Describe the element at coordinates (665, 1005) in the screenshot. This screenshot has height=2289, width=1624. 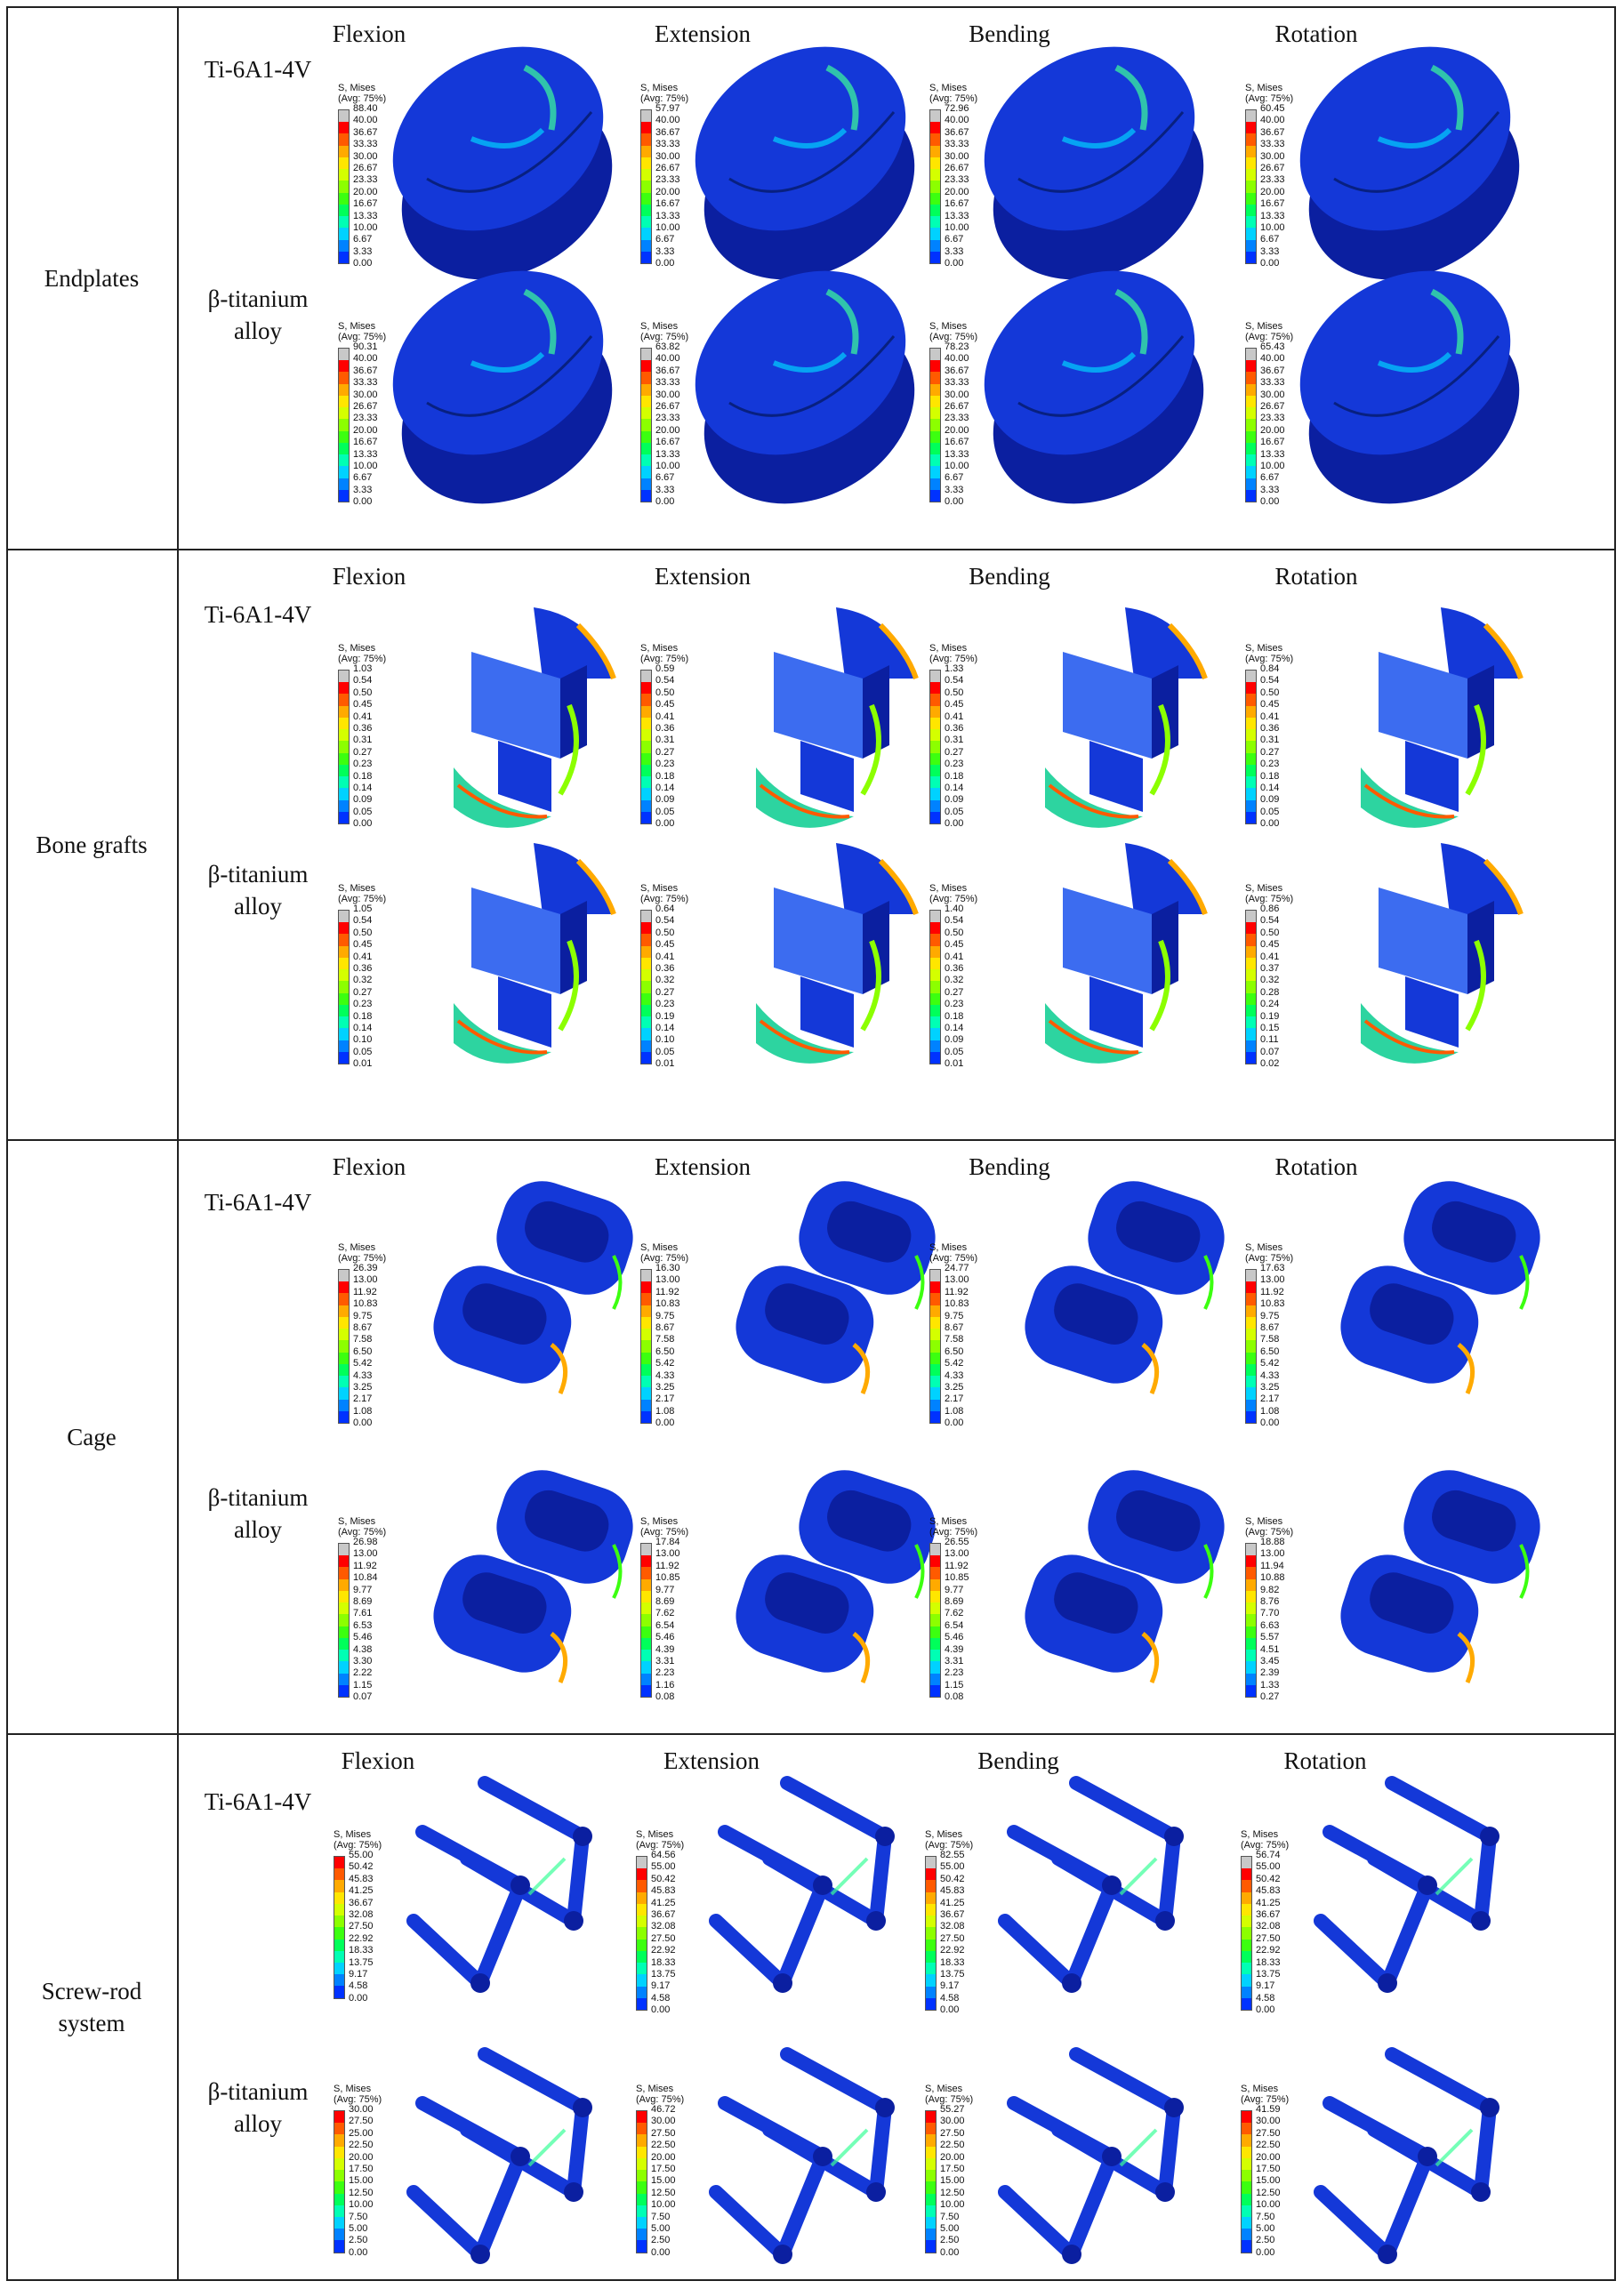
I see `legend-value: 0.23` at that location.